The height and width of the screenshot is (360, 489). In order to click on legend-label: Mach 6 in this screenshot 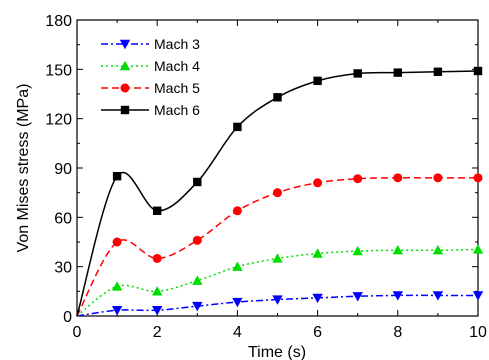, I will do `click(177, 110)`.